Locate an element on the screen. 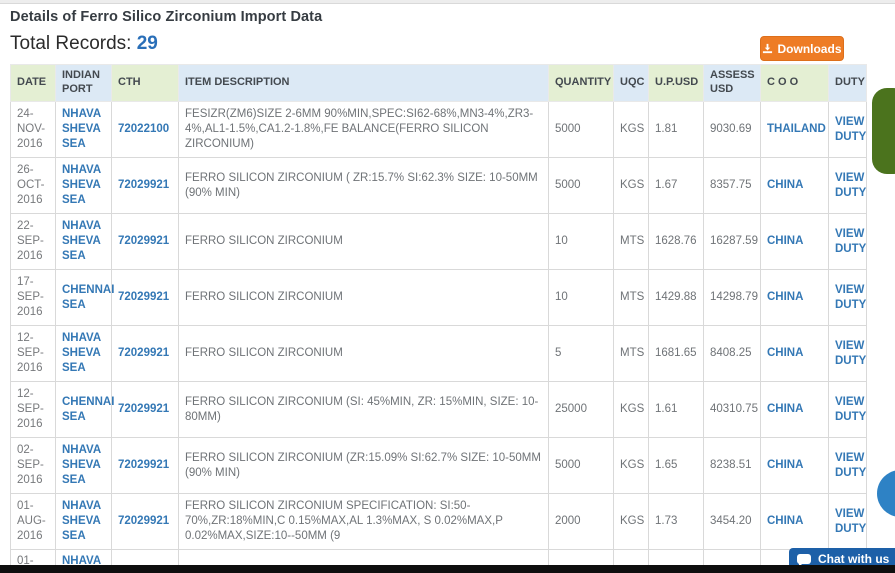 The width and height of the screenshot is (895, 573). downloads-button-label: Downloads is located at coordinates (809, 48).